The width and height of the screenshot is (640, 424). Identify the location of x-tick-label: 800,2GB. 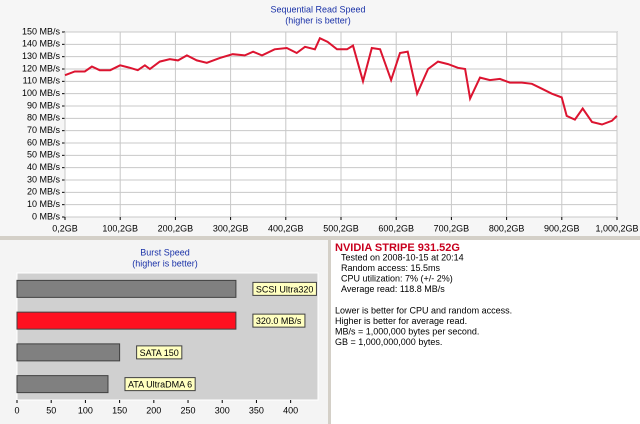
(507, 228).